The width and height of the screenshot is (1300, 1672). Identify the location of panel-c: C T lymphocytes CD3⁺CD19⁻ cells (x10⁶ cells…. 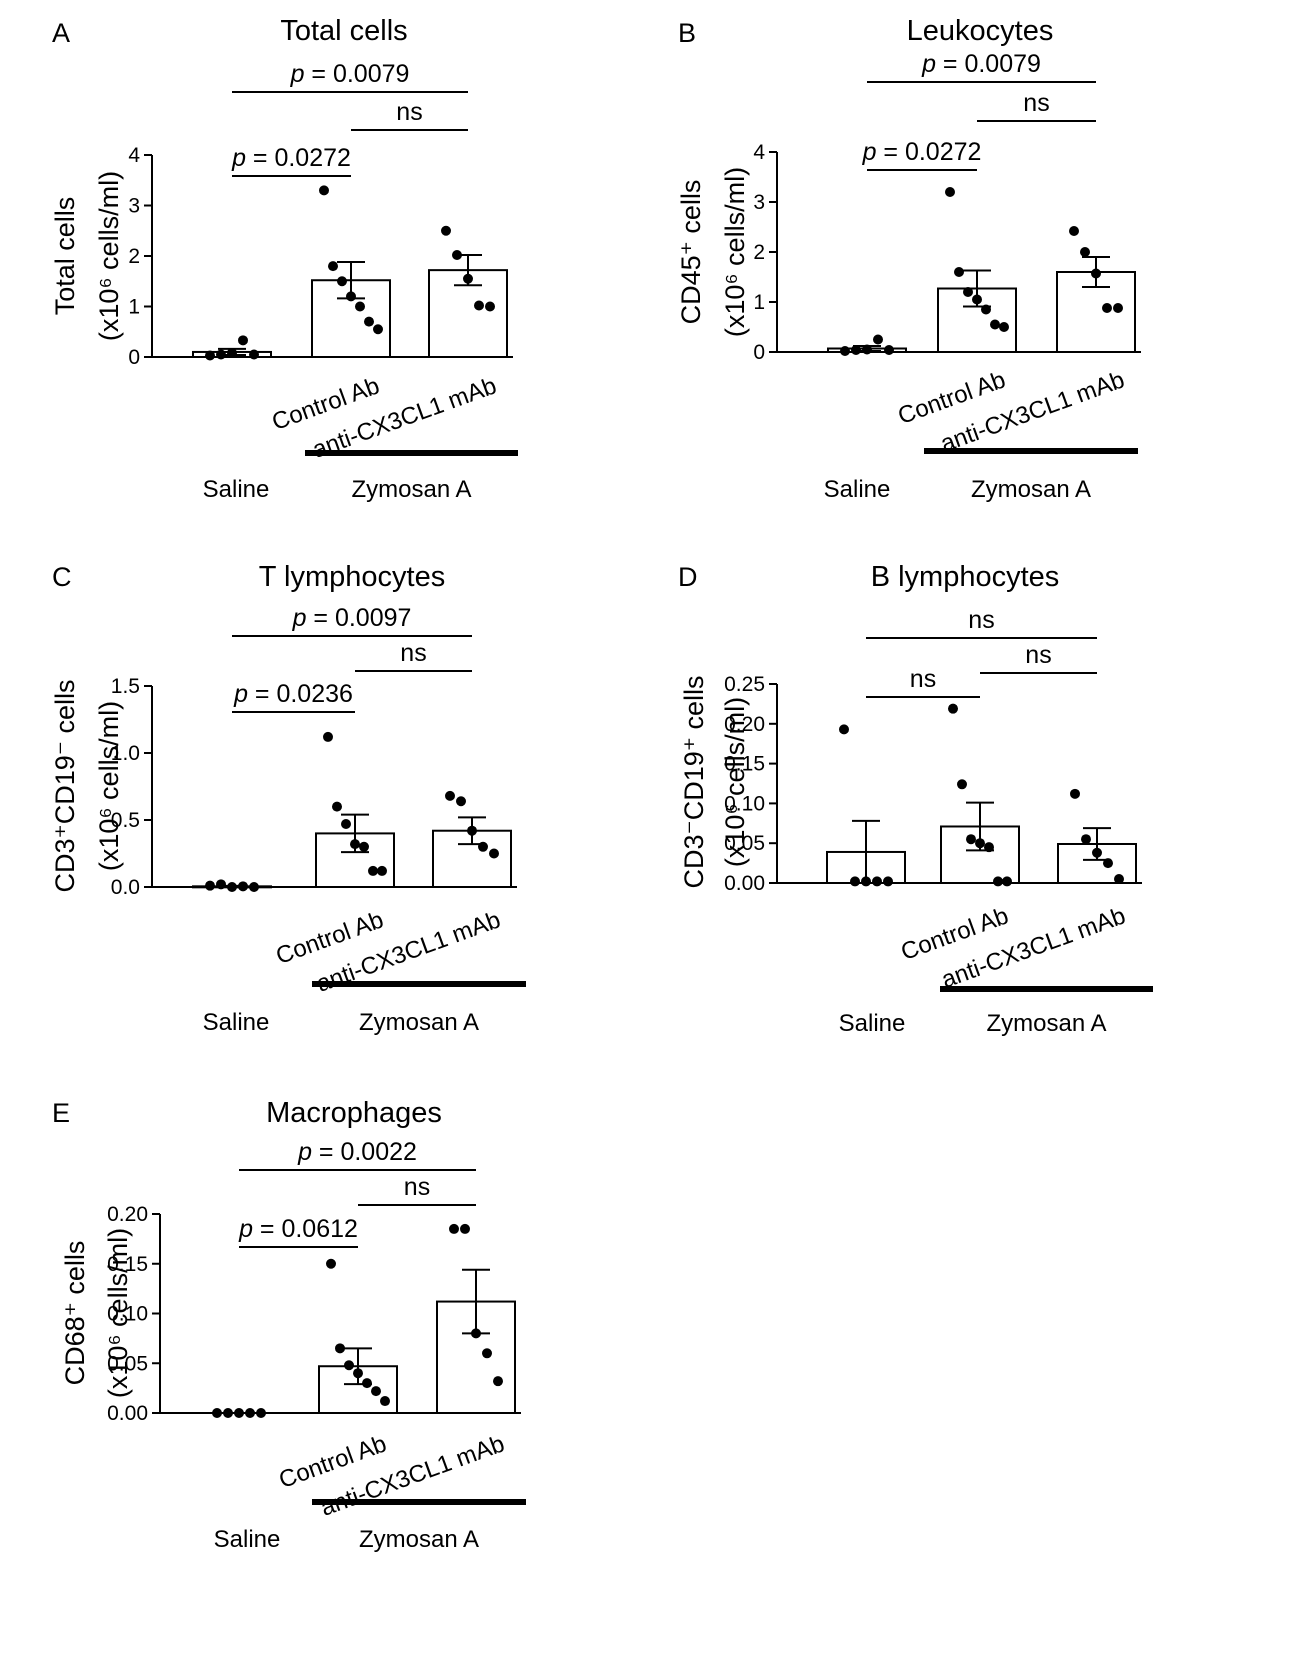
(288, 798).